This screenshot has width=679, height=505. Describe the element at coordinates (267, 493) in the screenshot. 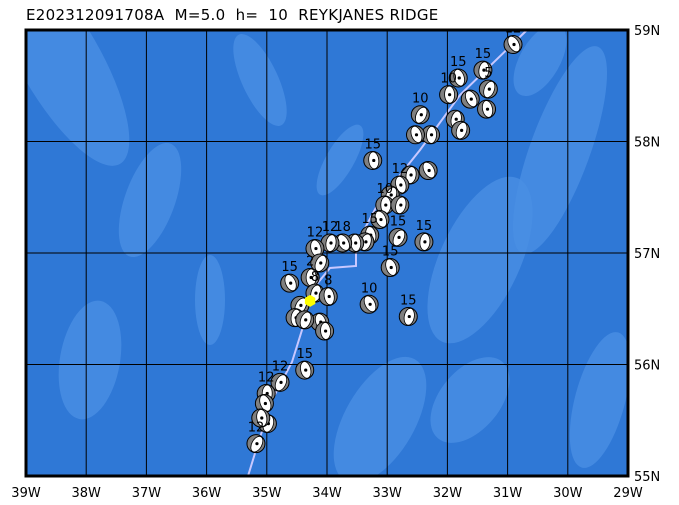

I see `lon-tick-label: 35W` at that location.